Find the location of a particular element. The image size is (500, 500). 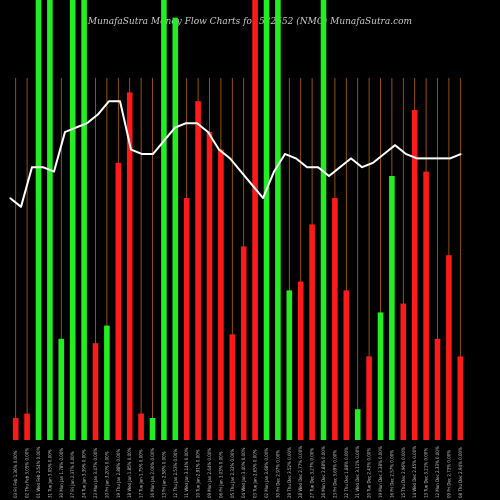

x-tick-label: 10 Tue Jan 2.91% 0.00% is located at coordinates (198, 473).